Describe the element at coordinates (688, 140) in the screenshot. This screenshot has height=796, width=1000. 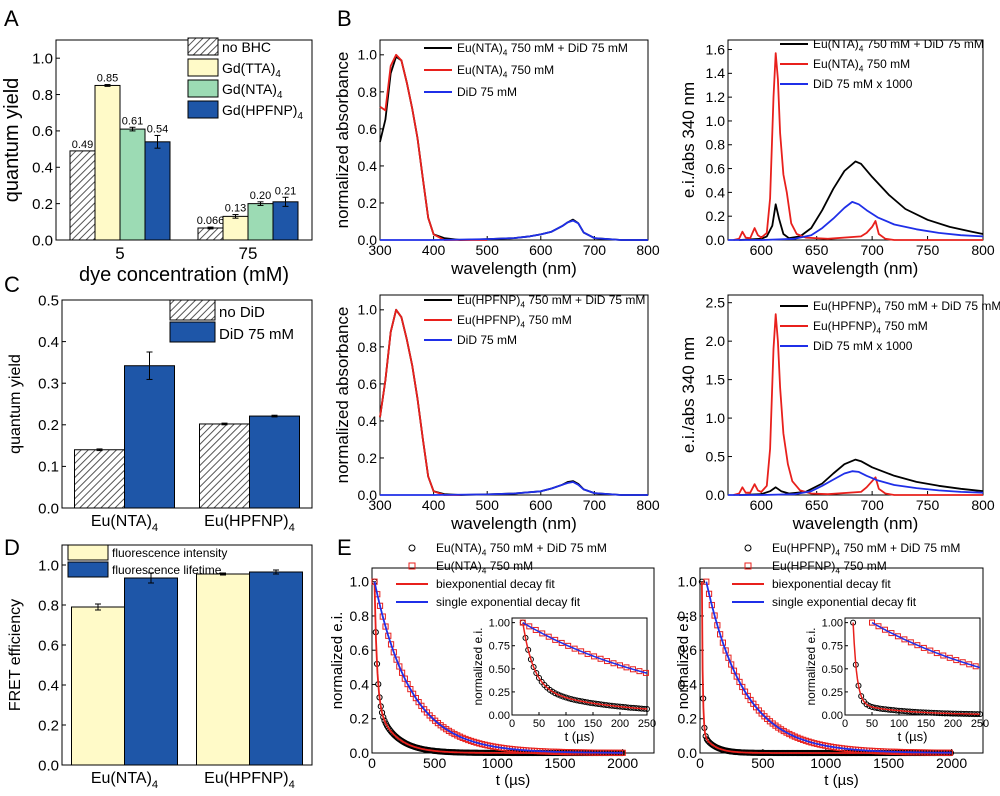
I see `y-axis-label: e.i./abs 340 nm` at that location.